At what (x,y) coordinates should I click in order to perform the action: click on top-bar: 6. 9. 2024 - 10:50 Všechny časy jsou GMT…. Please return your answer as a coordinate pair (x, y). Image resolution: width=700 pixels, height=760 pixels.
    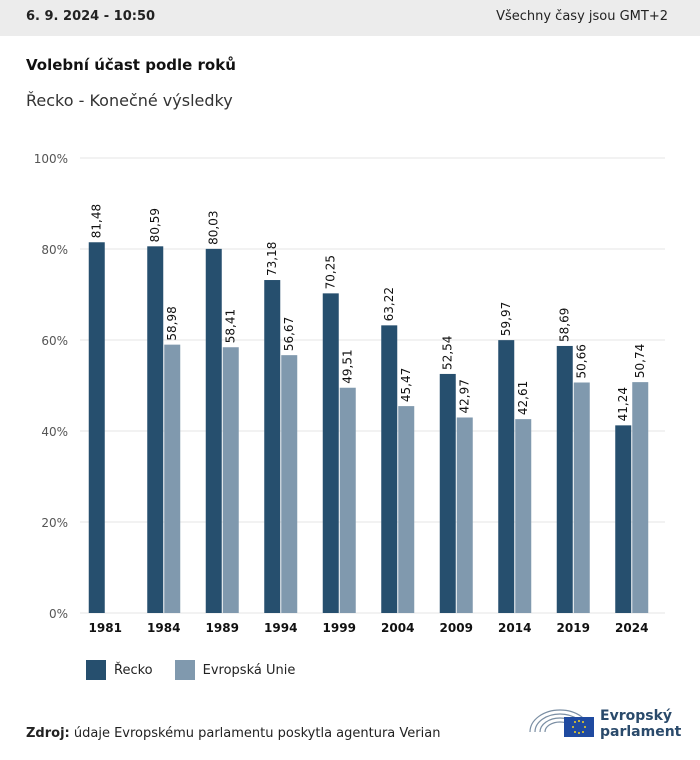
    Looking at the image, I should click on (350, 18).